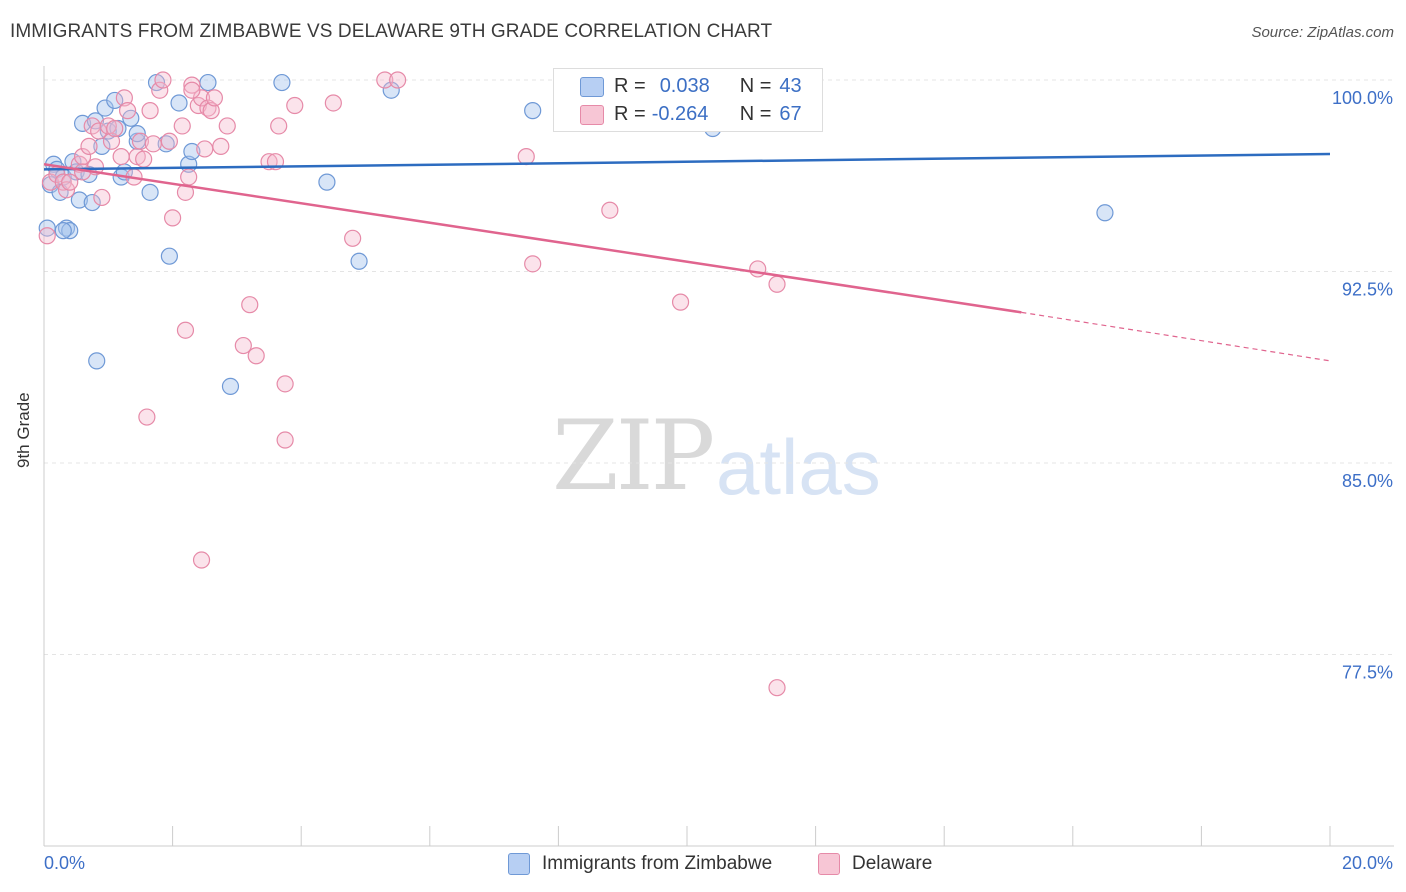 This screenshot has width=1406, height=892. What do you see at coordinates (688, 100) in the screenshot?
I see `stats-legend: R = 0.038 N = 43 R = -0.264 N = 67` at bounding box center [688, 100].